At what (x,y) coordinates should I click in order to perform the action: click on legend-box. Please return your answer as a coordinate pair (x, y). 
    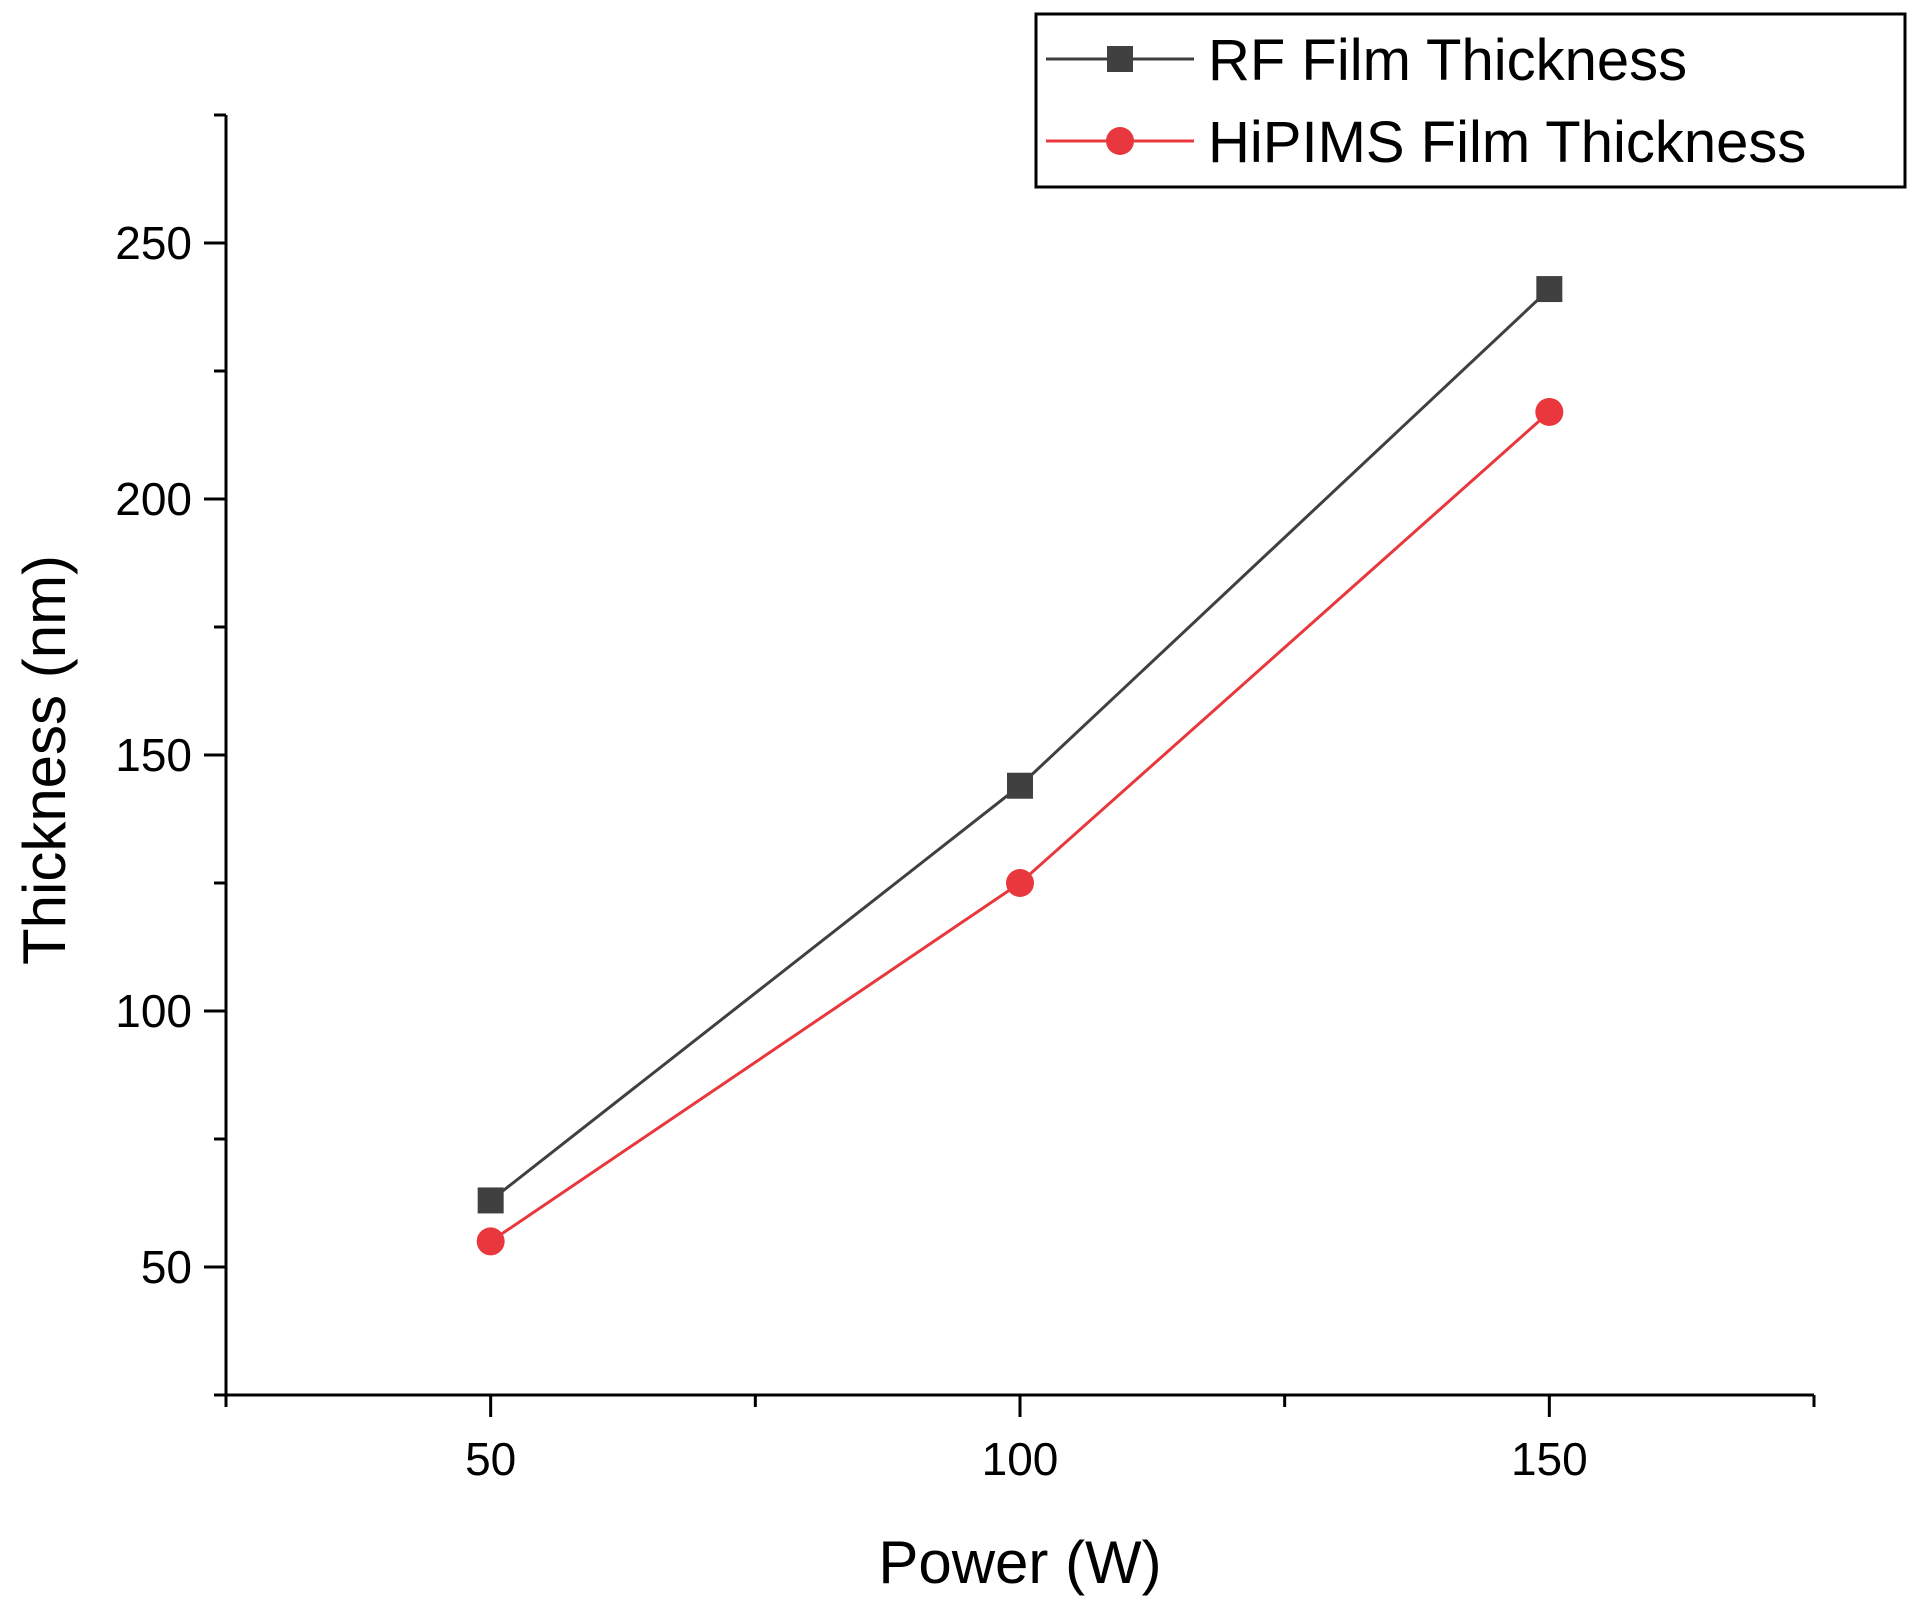
    Looking at the image, I should click on (1470, 100).